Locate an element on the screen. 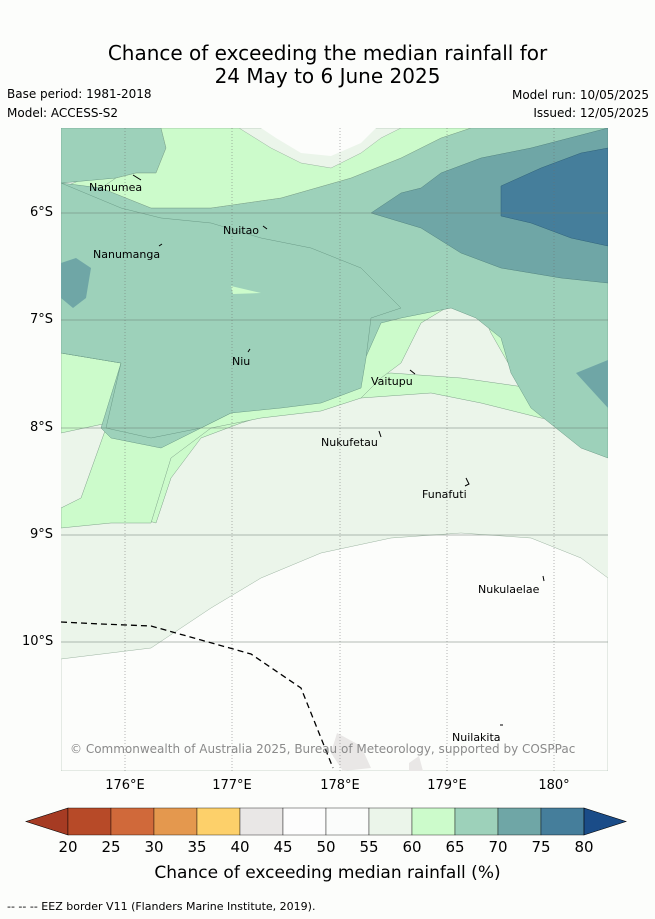  island-label-vaitupu: Vaitupu is located at coordinates (392, 381).